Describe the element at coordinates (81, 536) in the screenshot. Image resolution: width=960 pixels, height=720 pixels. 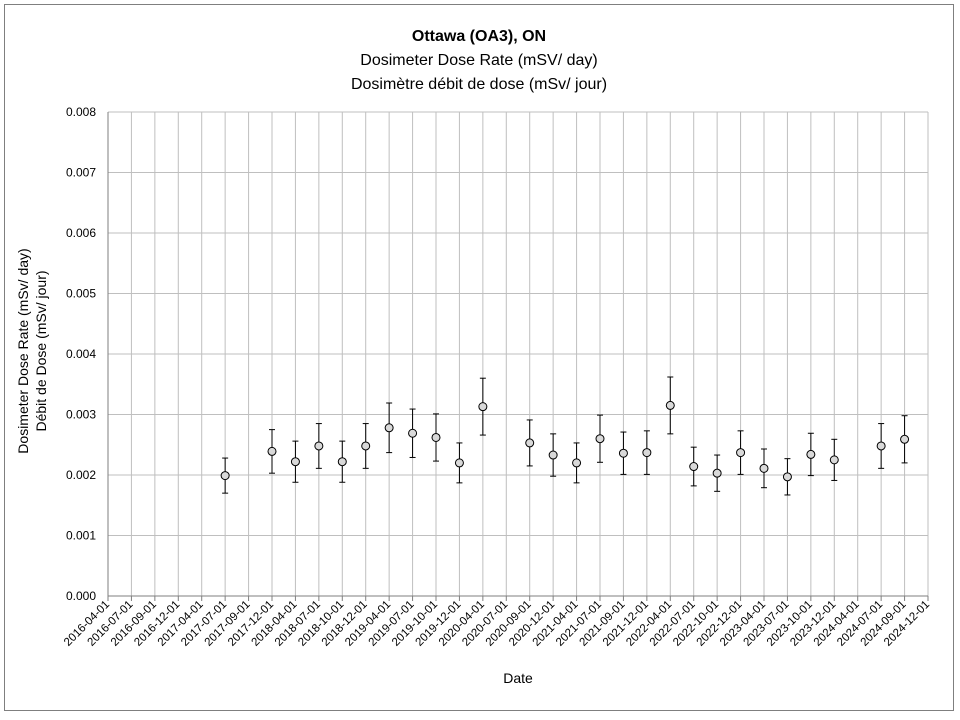
I see `y-tick-label: 0.001` at that location.